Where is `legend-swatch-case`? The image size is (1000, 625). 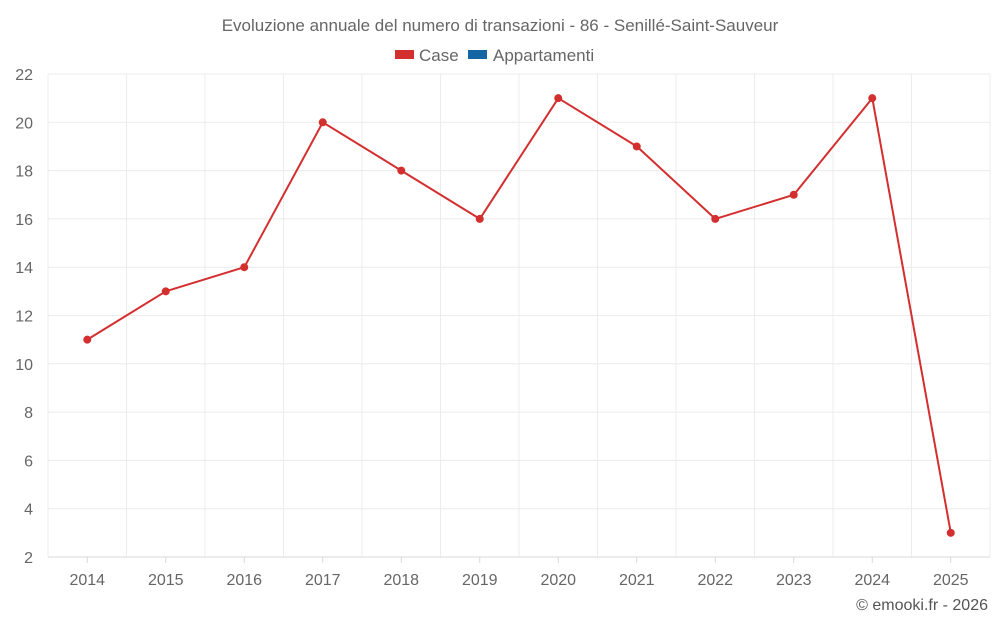 legend-swatch-case is located at coordinates (404, 54).